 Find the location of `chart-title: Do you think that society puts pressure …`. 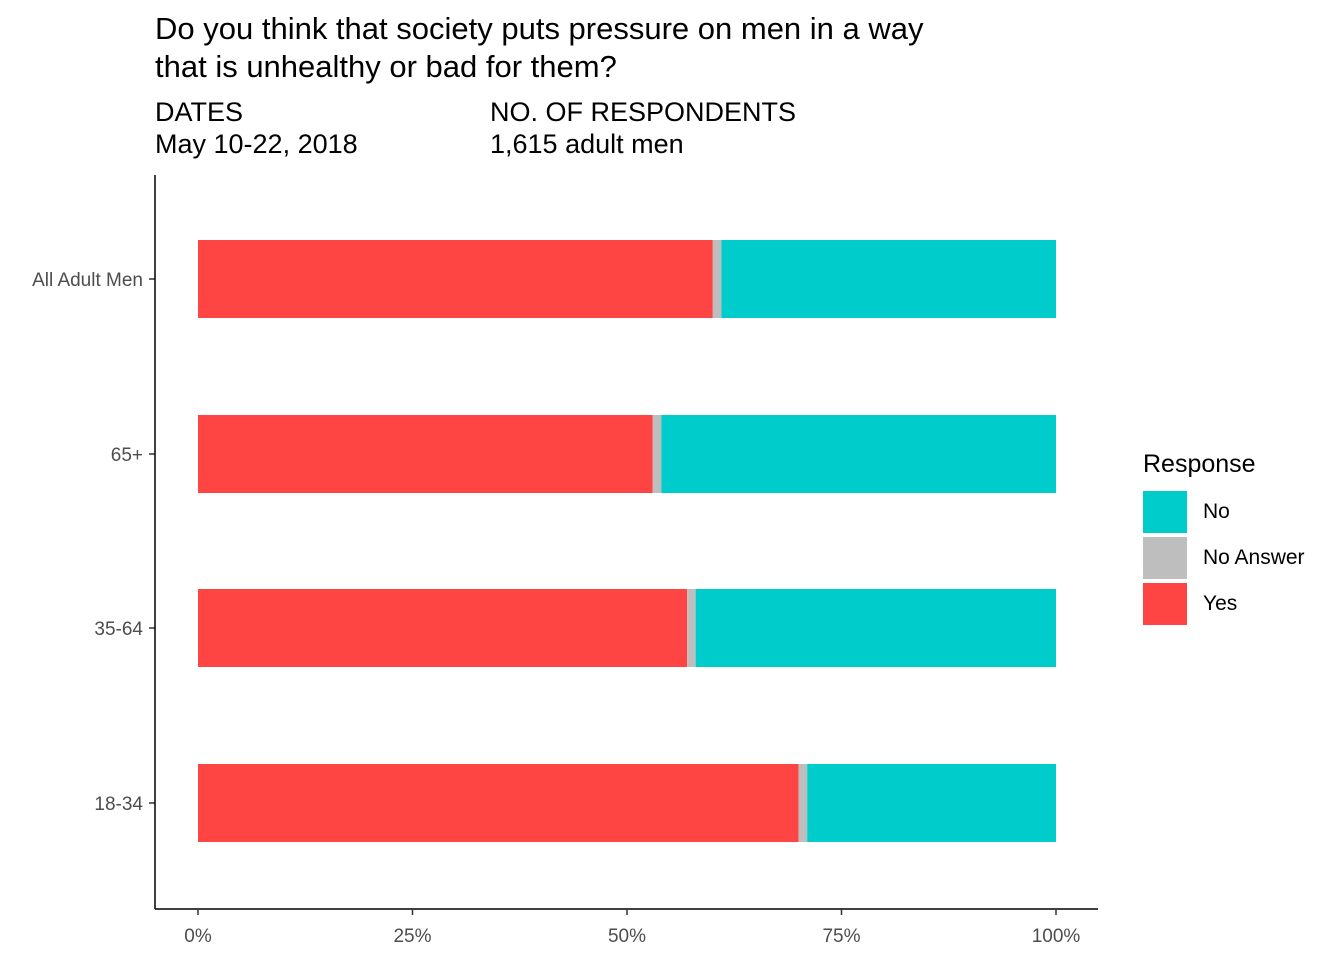

chart-title: Do you think that society puts pressure … is located at coordinates (625, 48).